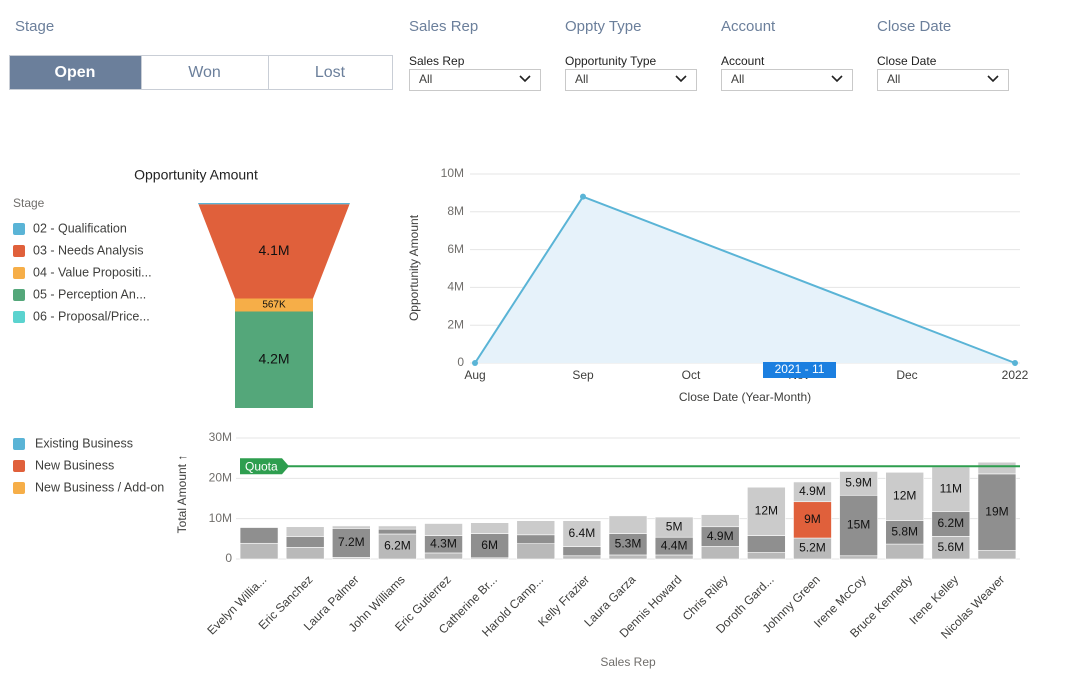 This screenshot has height=676, width=1066. Describe the element at coordinates (691, 375) in the screenshot. I see `x-tick-label: Oct` at that location.